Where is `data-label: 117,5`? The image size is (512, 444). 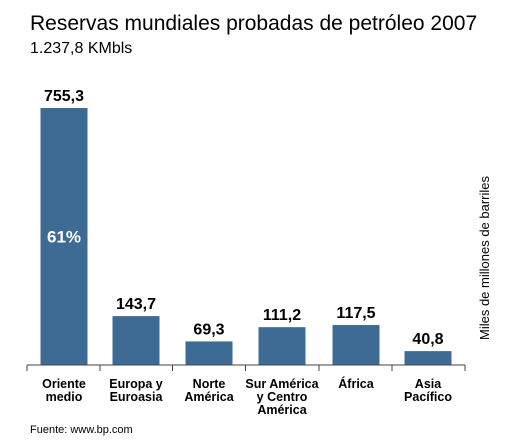 data-label: 117,5 is located at coordinates (355, 313).